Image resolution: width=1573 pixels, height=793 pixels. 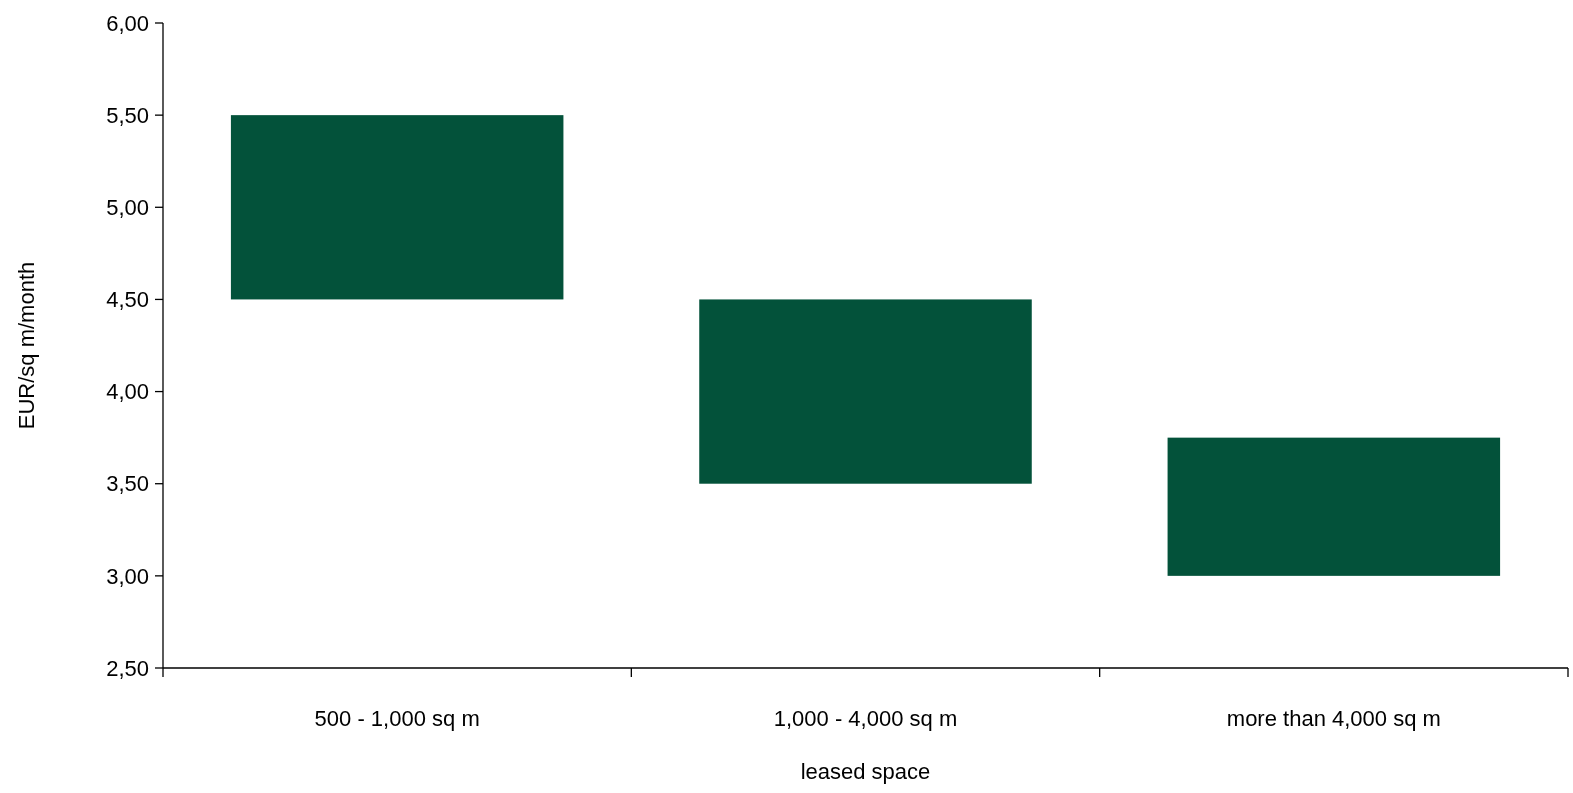 I want to click on y-tick-label: 4,00, so click(x=127, y=392).